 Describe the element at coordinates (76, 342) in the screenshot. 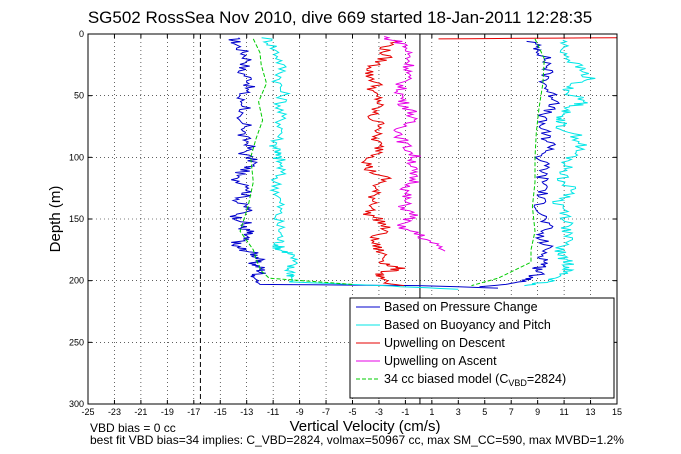

I see `y-tick-label: 250` at that location.